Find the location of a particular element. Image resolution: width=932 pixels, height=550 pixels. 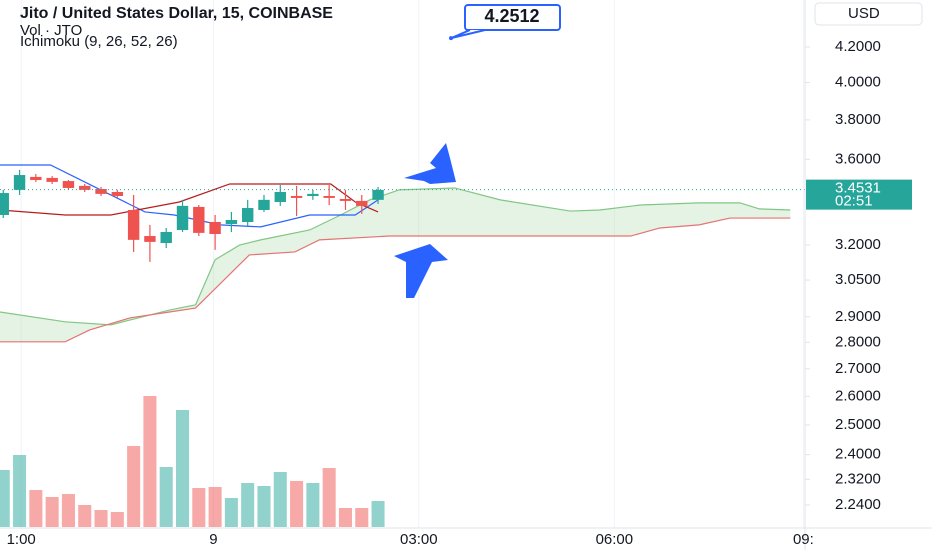

x-tick-label: 9 is located at coordinates (213, 539).